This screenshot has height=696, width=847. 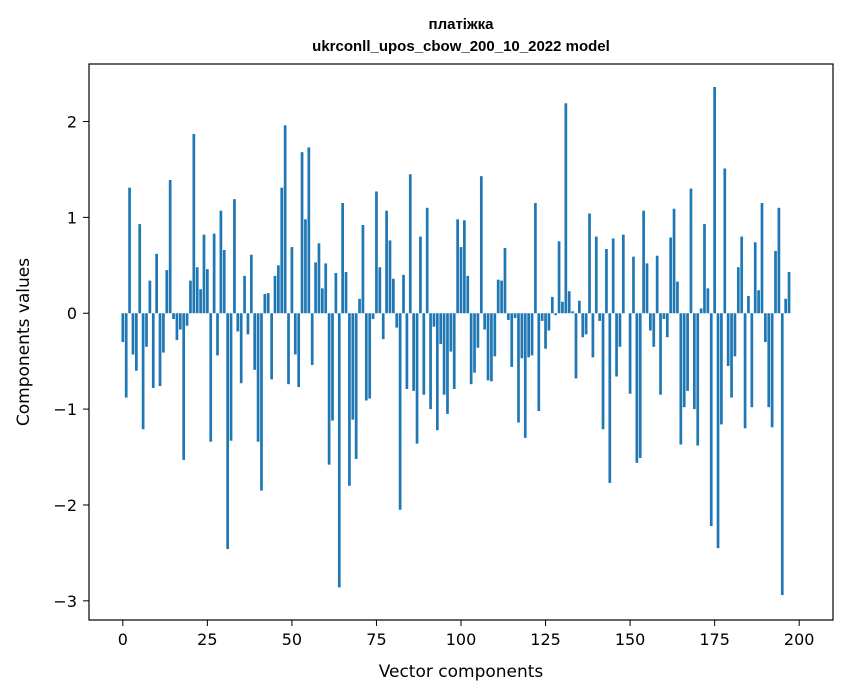 What do you see at coordinates (461, 46) in the screenshot?
I see `chart-title-line-2: ukrconll_upos_cbow_200_10_2022 model` at bounding box center [461, 46].